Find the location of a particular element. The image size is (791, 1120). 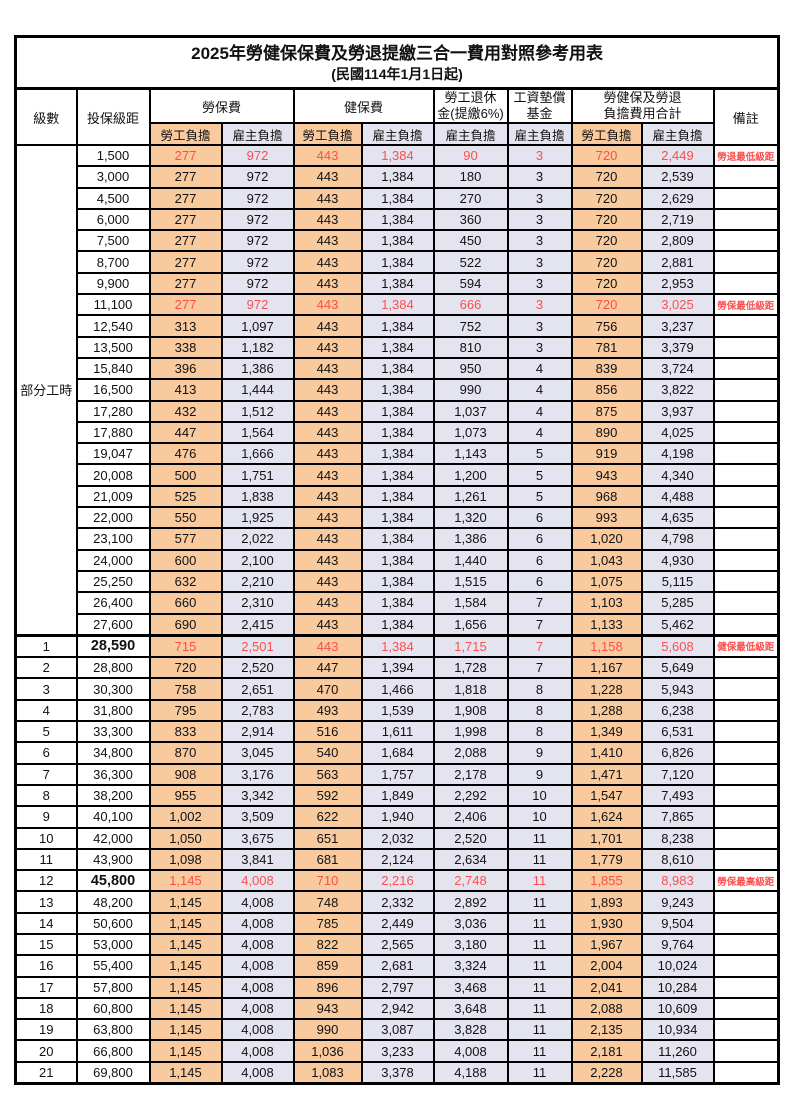

cell-labor-employer: 4,008 is located at coordinates (257, 1008).